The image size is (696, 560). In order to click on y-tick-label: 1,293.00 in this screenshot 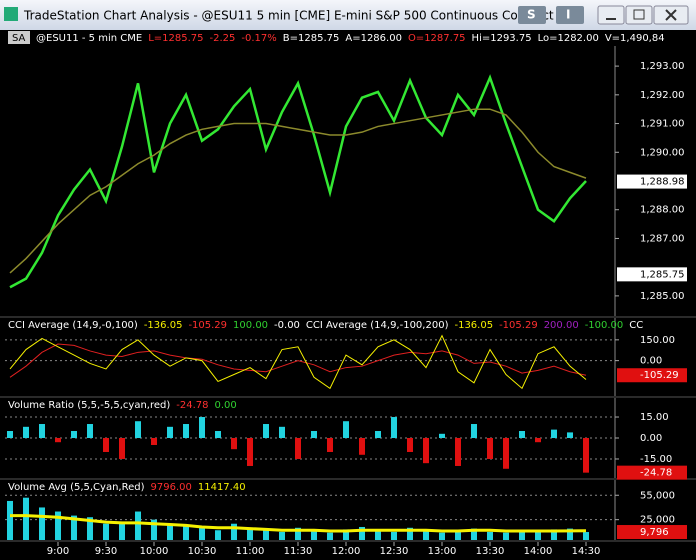, I will do `click(662, 66)`.